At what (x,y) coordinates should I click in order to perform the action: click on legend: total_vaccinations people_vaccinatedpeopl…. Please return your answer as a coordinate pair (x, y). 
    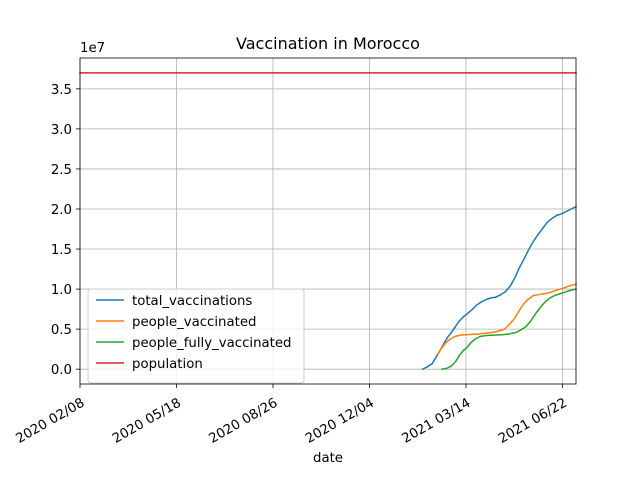
    Looking at the image, I should click on (196, 336).